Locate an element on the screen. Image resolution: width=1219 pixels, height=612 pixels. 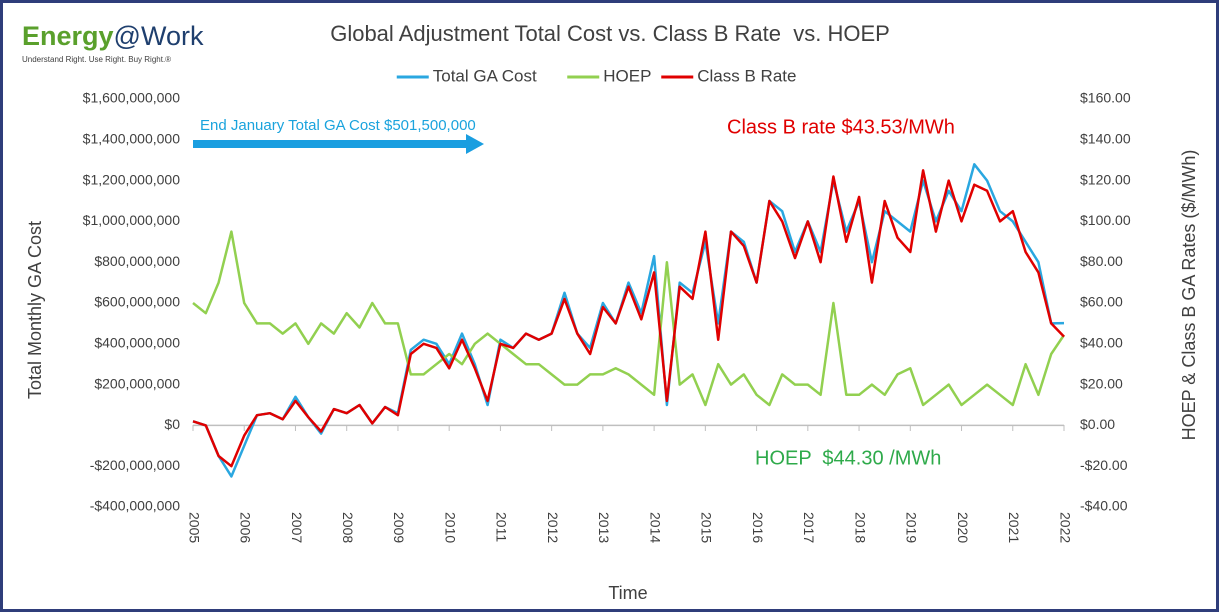
y2-tick-label: $20.00 is located at coordinates (1101, 383).